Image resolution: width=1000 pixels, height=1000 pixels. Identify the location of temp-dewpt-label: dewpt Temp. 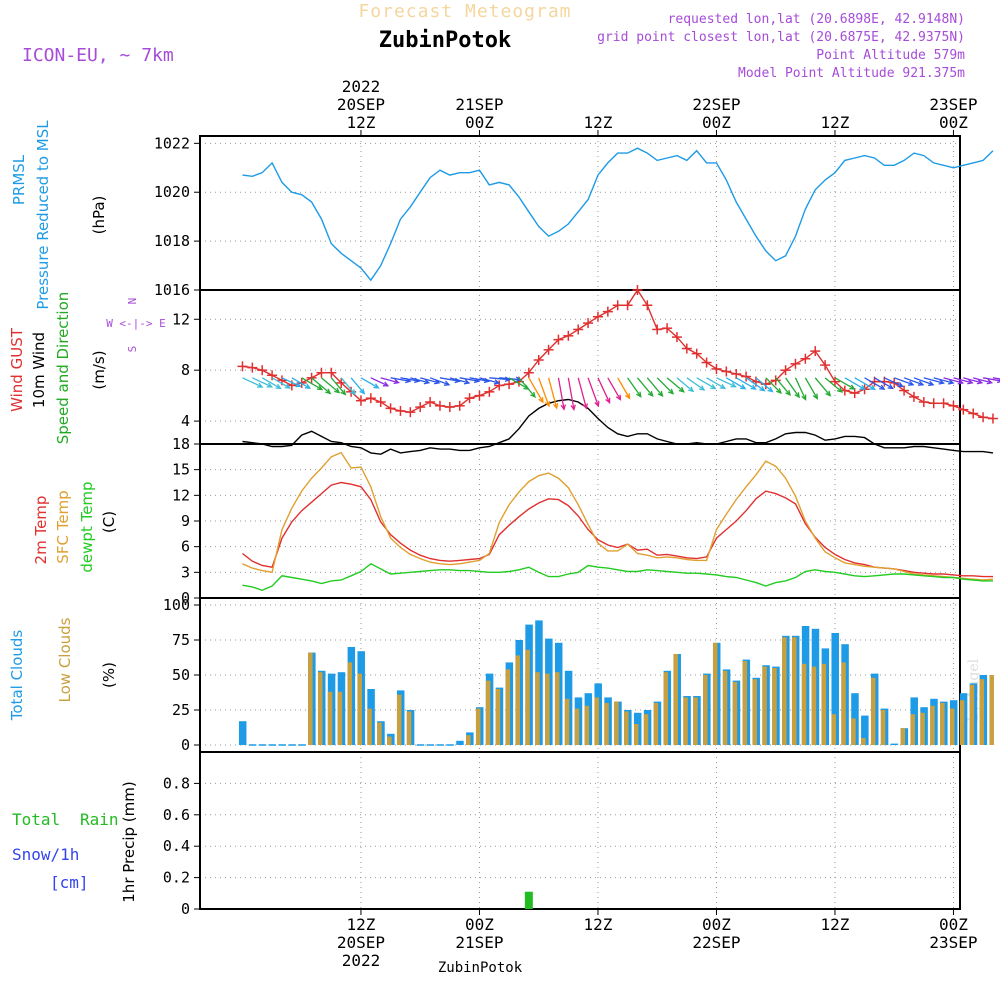
(87, 526).